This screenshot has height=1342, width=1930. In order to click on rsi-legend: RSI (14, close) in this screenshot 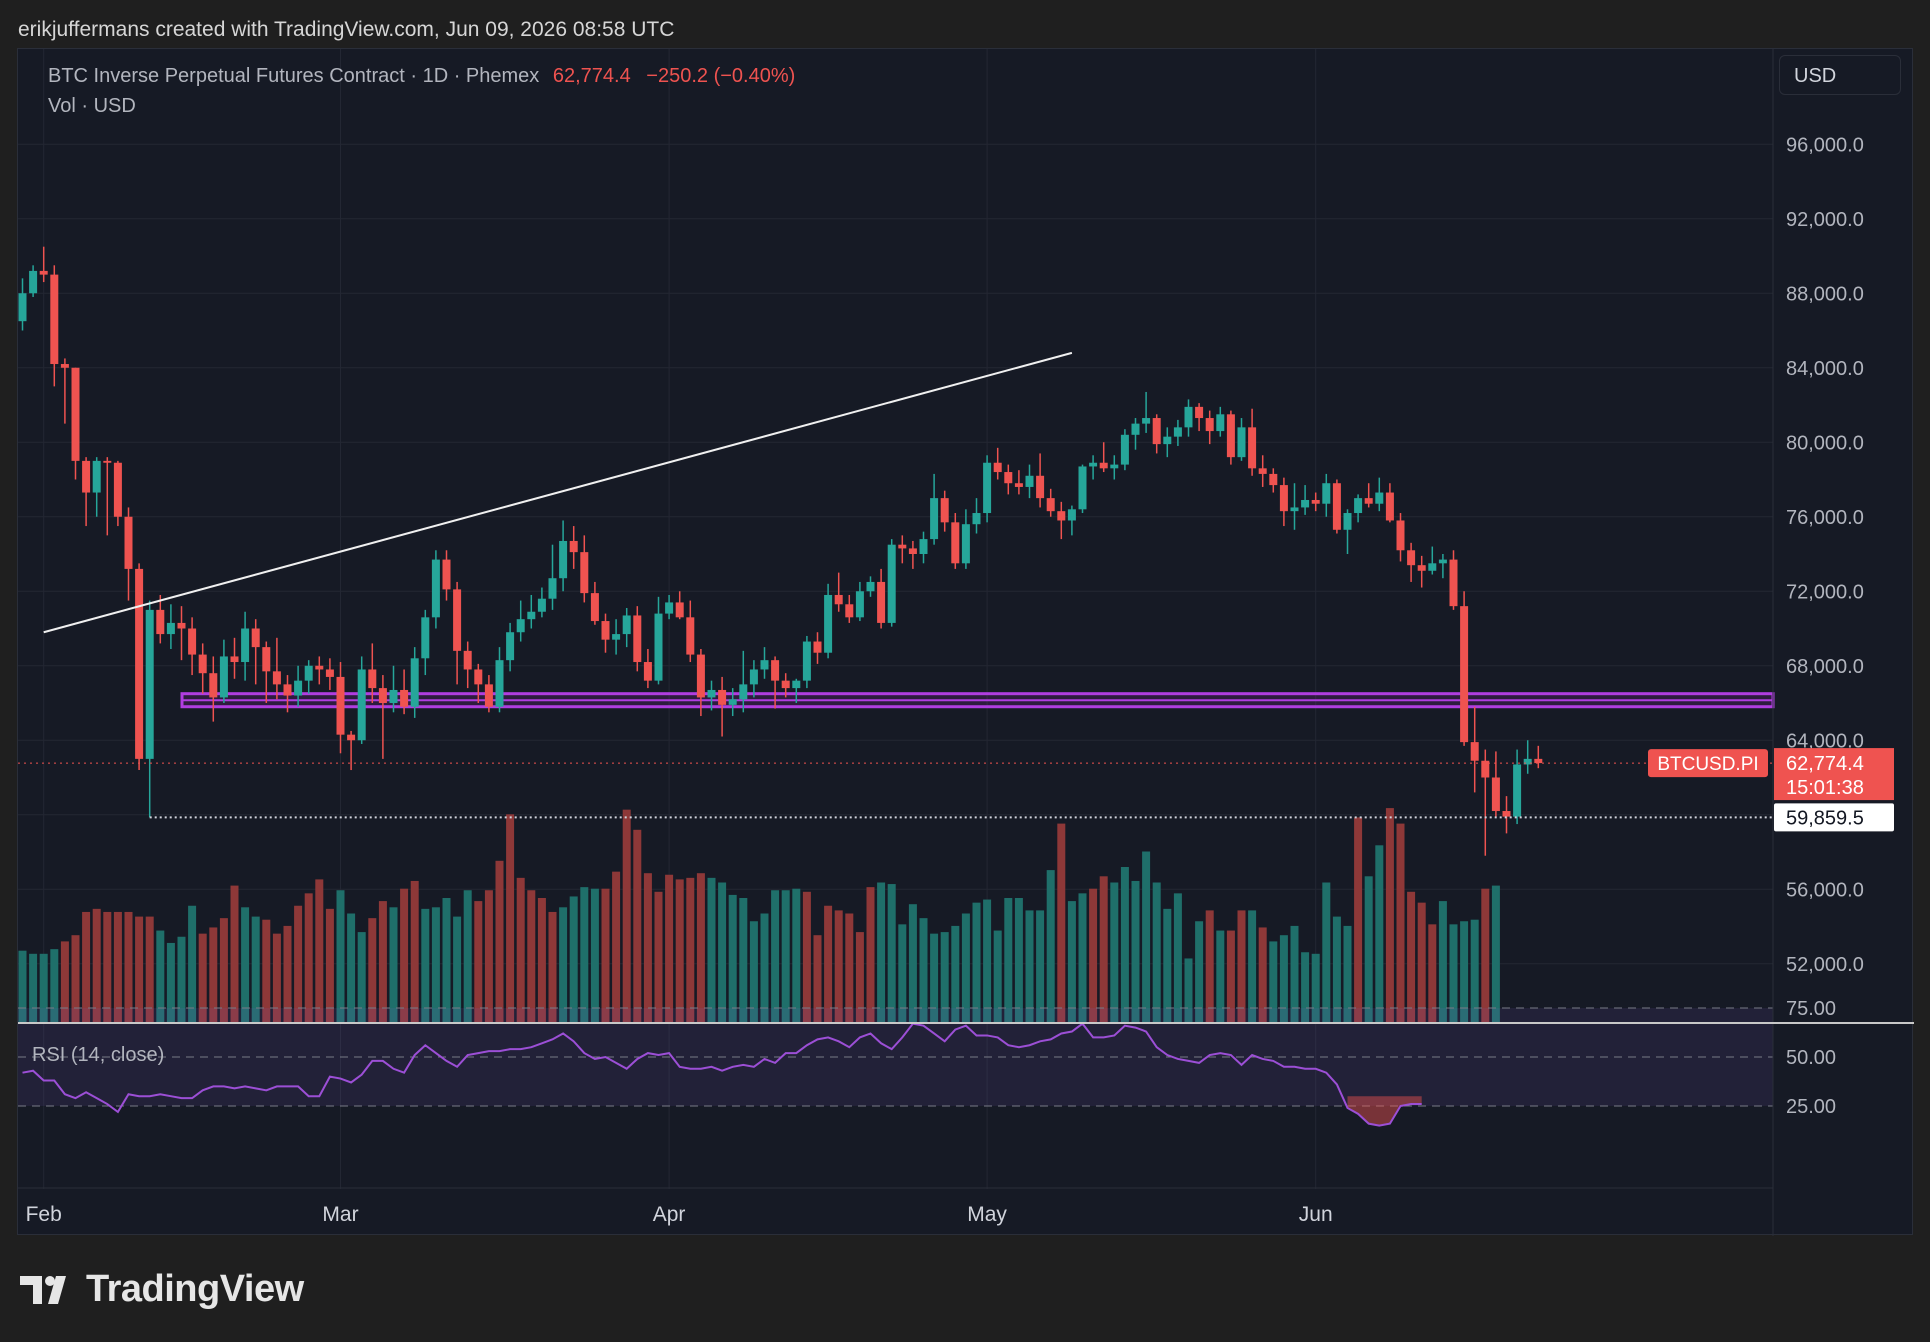, I will do `click(98, 1055)`.